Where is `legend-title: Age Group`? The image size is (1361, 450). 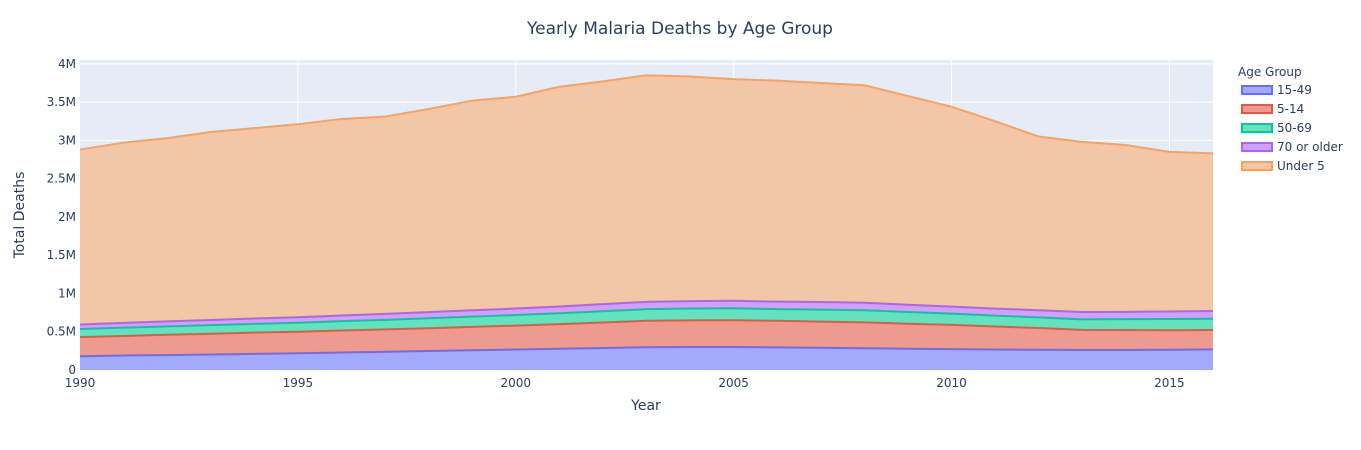 legend-title: Age Group is located at coordinates (1270, 72).